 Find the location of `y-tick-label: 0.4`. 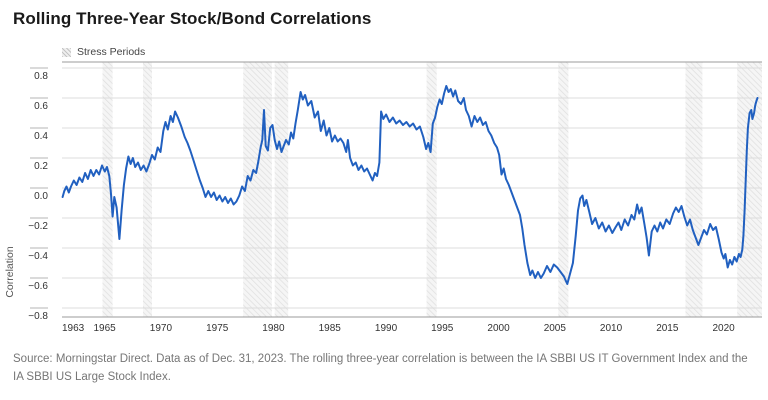

y-tick-label: 0.4 is located at coordinates (41, 136).